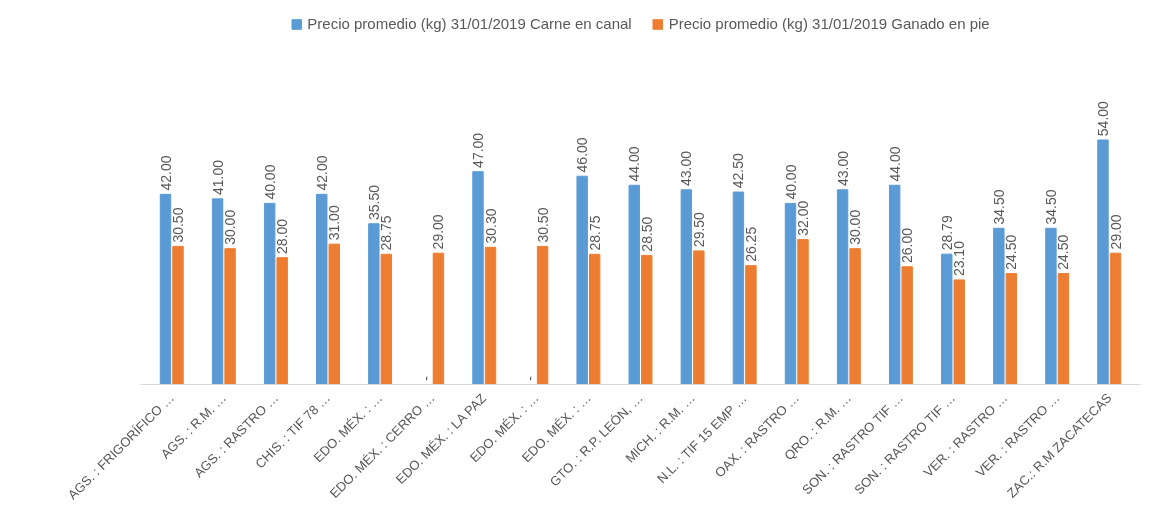  What do you see at coordinates (646, 234) in the screenshot?
I see `data-label: 28.50` at bounding box center [646, 234].